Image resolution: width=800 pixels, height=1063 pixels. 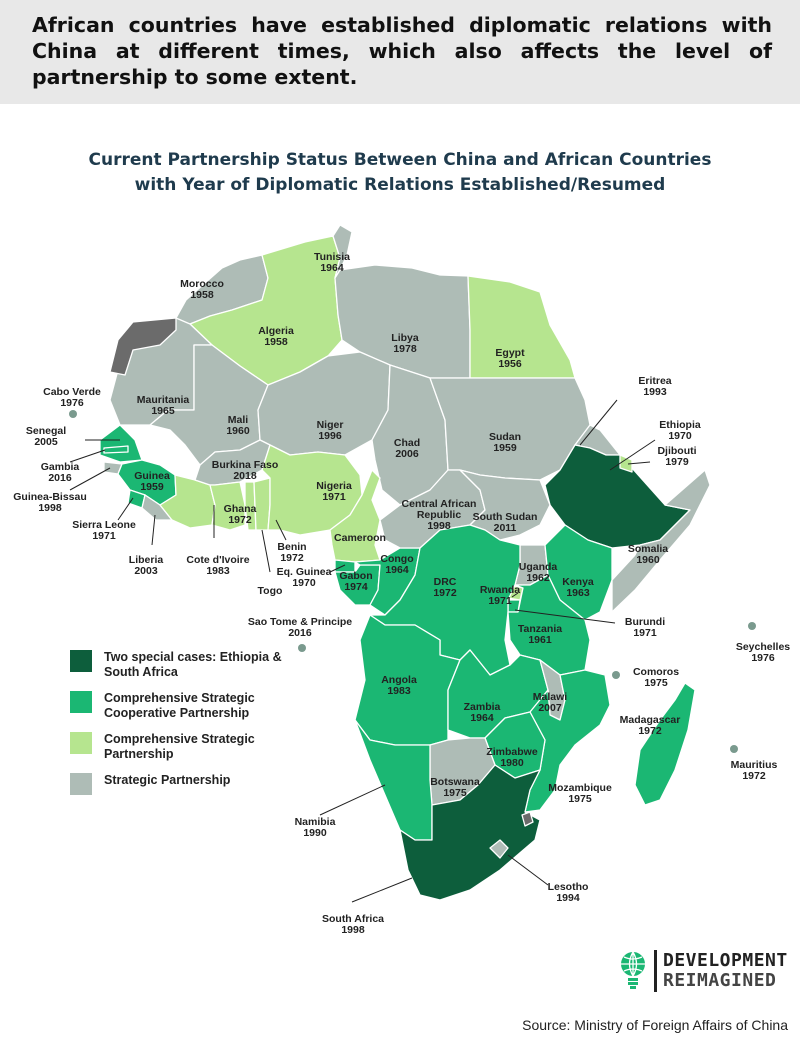 I want to click on label-name-line: Central African, so click(x=439, y=504).